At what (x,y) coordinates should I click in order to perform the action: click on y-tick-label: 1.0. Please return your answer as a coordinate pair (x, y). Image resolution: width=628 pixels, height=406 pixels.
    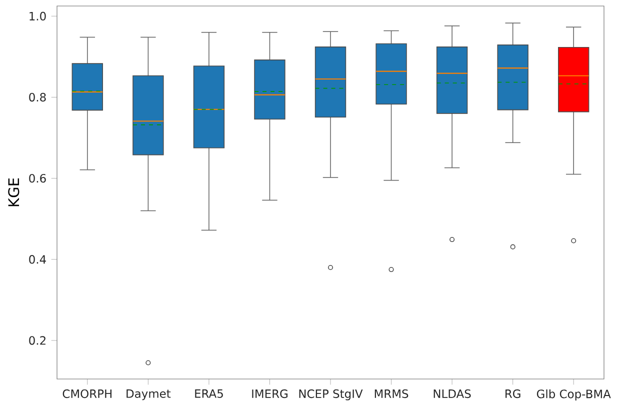
    Looking at the image, I should click on (38, 16).